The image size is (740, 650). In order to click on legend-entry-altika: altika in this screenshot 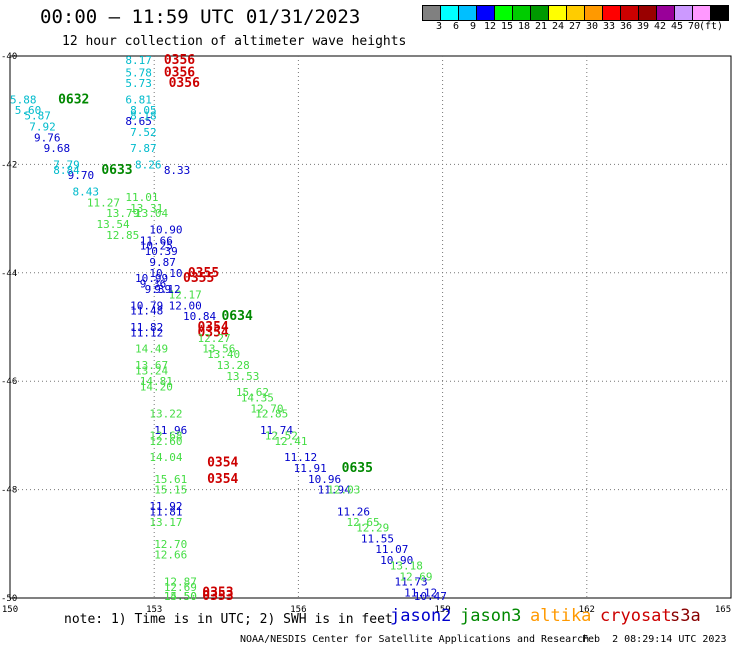, I will do `click(561, 616)`.